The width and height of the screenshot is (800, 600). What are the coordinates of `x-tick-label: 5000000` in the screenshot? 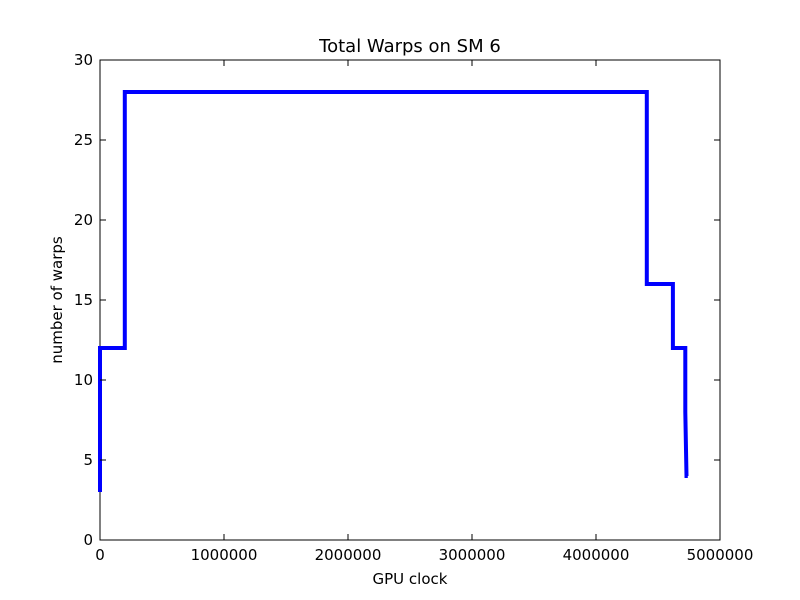 It's located at (720, 555).